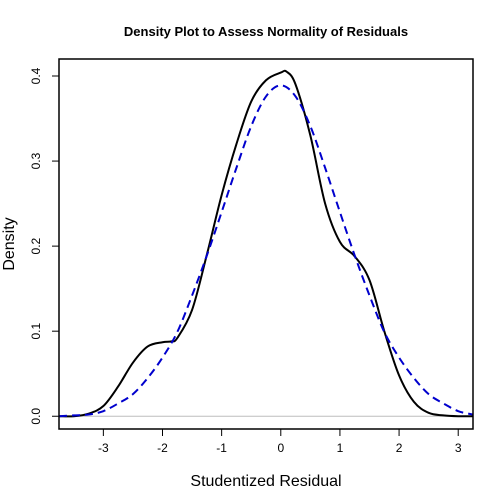 This screenshot has height=504, width=504. I want to click on x-tick-label: -1, so click(221, 448).